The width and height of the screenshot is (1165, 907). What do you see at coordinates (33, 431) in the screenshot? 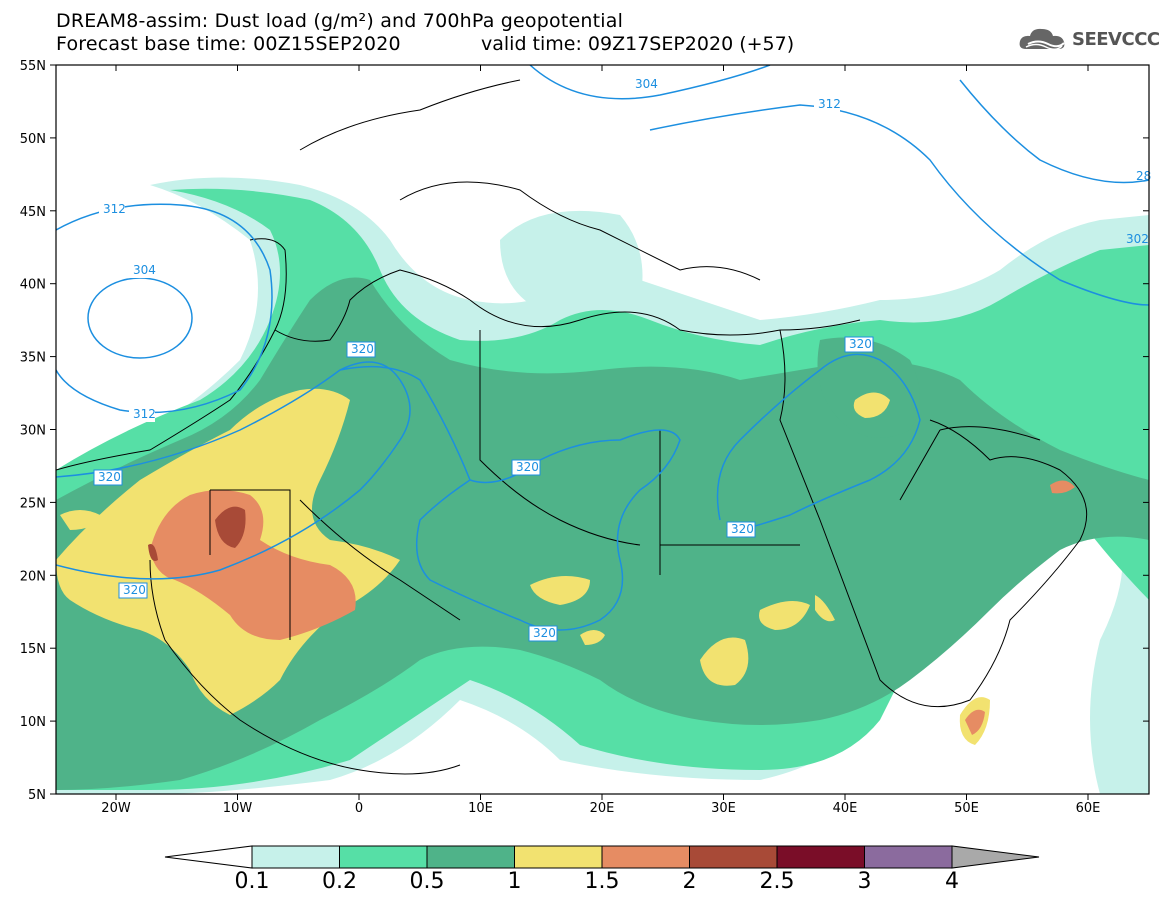
I see `lat-tick-label: 30N` at bounding box center [33, 431].